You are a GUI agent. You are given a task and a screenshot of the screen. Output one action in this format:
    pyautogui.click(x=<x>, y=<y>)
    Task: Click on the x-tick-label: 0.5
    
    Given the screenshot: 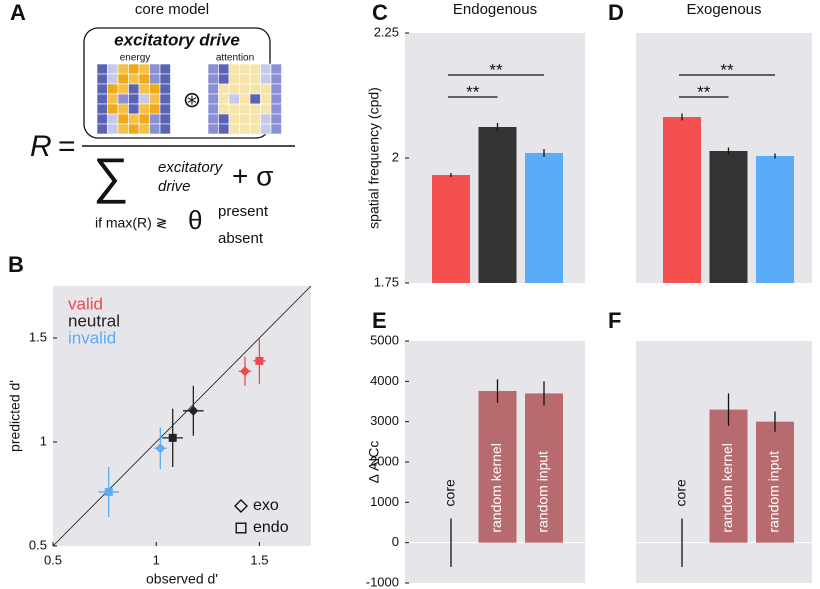 What is the action you would take?
    pyautogui.click(x=53, y=559)
    